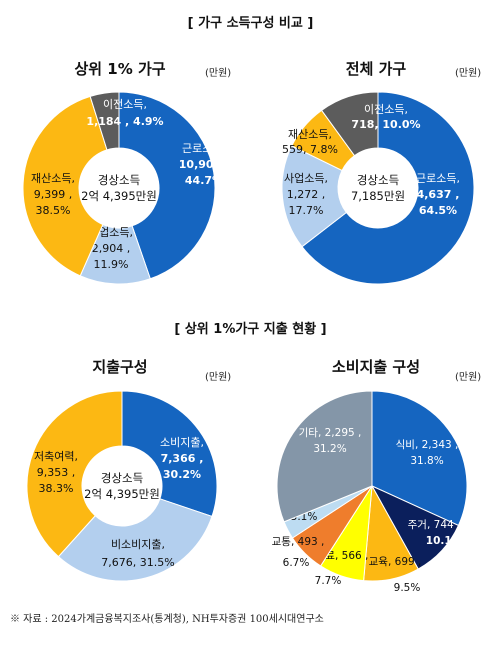 The height and width of the screenshot is (648, 501). Describe the element at coordinates (122, 494) in the screenshot. I see `center-label-2-line2: 2억 4,395만원` at that location.